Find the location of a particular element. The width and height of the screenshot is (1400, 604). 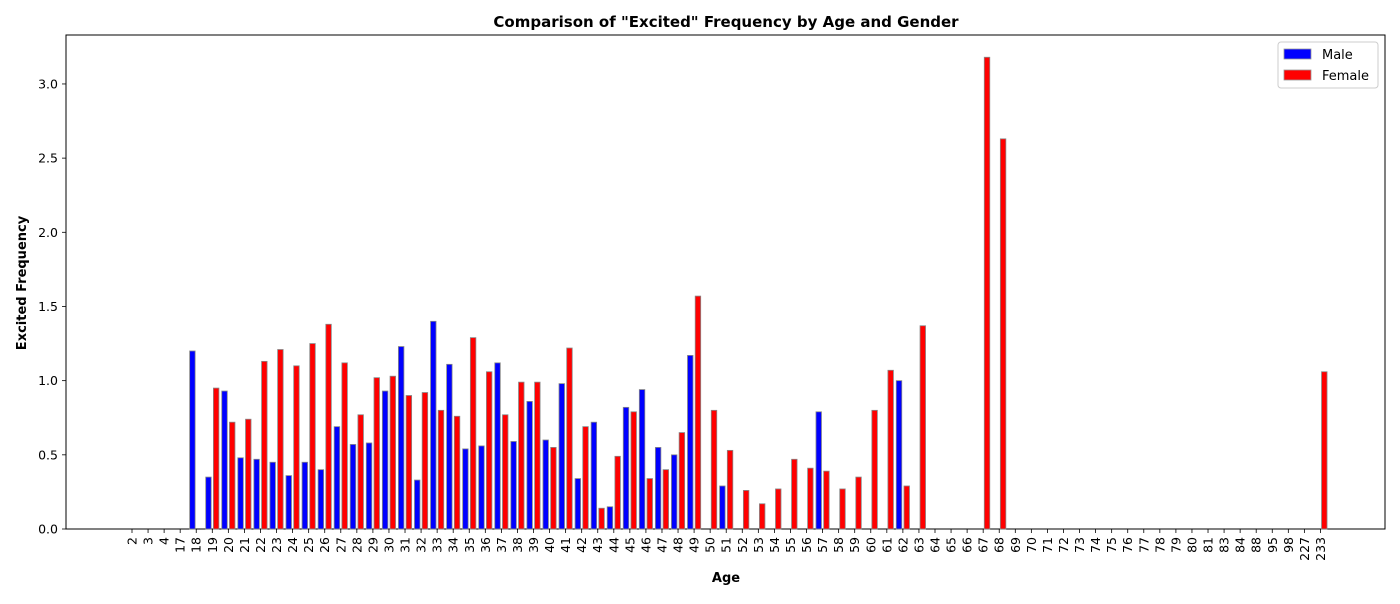

x-tick-label: 38 is located at coordinates (517, 545).